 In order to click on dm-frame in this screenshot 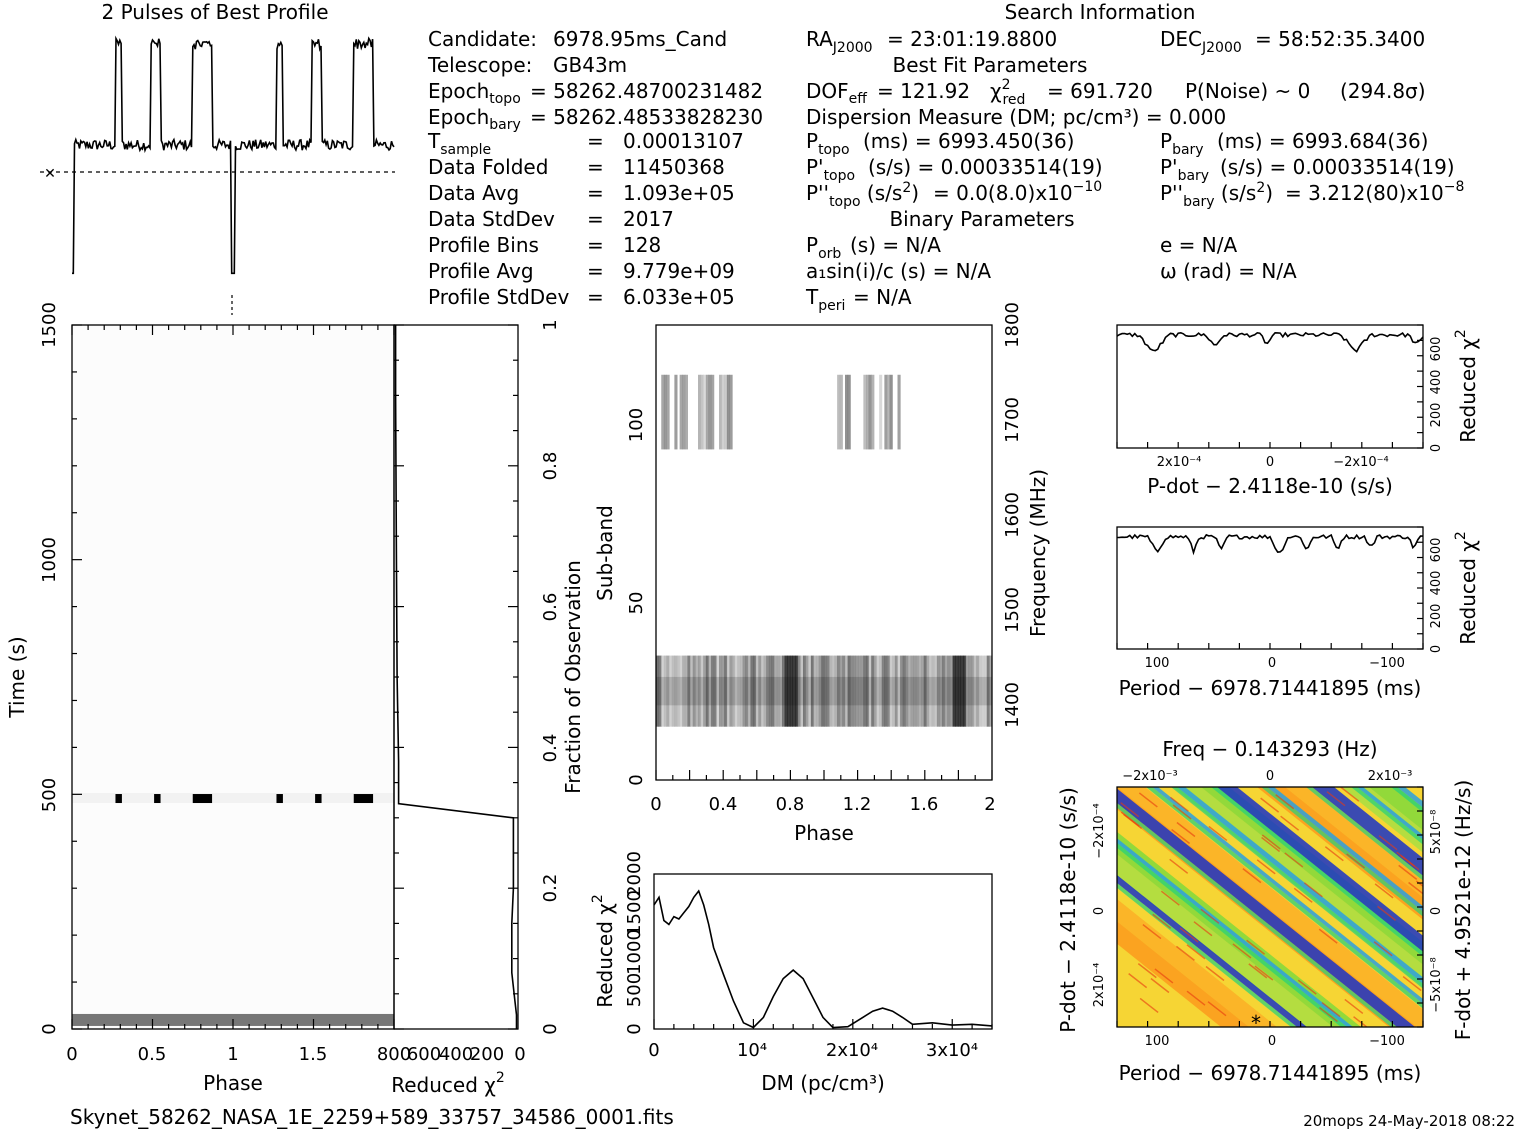, I will do `click(823, 951)`.